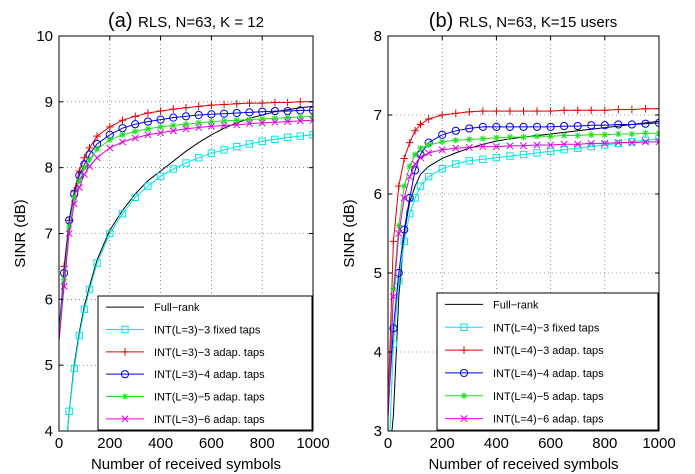 The image size is (695, 474). What do you see at coordinates (312, 443) in the screenshot?
I see `chart-a-x-tick-label: 1000` at bounding box center [312, 443].